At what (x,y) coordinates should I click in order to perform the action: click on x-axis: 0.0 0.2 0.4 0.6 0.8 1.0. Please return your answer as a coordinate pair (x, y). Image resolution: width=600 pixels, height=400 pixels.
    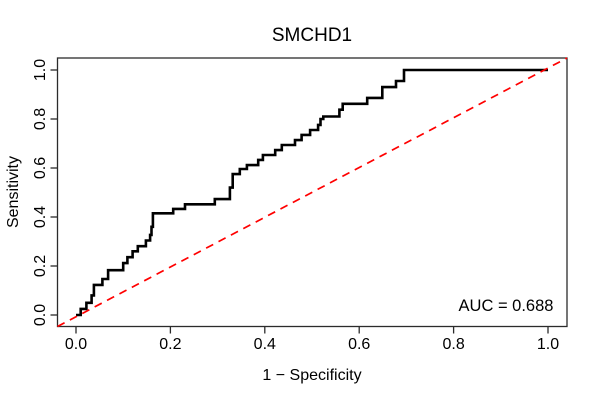
    Looking at the image, I should click on (312, 339).